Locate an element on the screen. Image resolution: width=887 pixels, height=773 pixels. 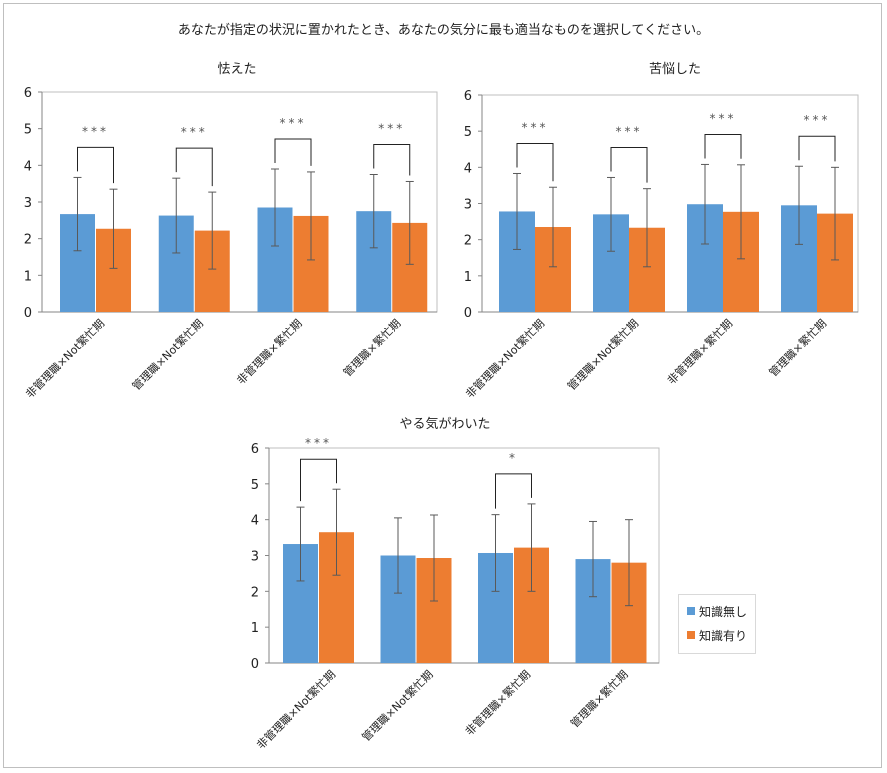
legend-item: 知識無し is located at coordinates (717, 611).